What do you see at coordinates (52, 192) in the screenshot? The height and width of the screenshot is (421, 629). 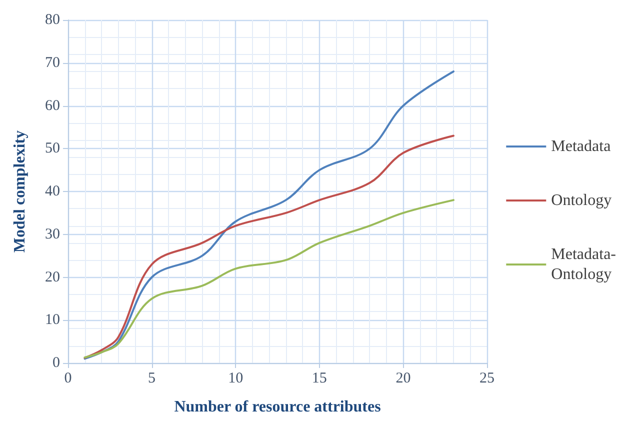 I see `y-tick-label: 40` at bounding box center [52, 192].